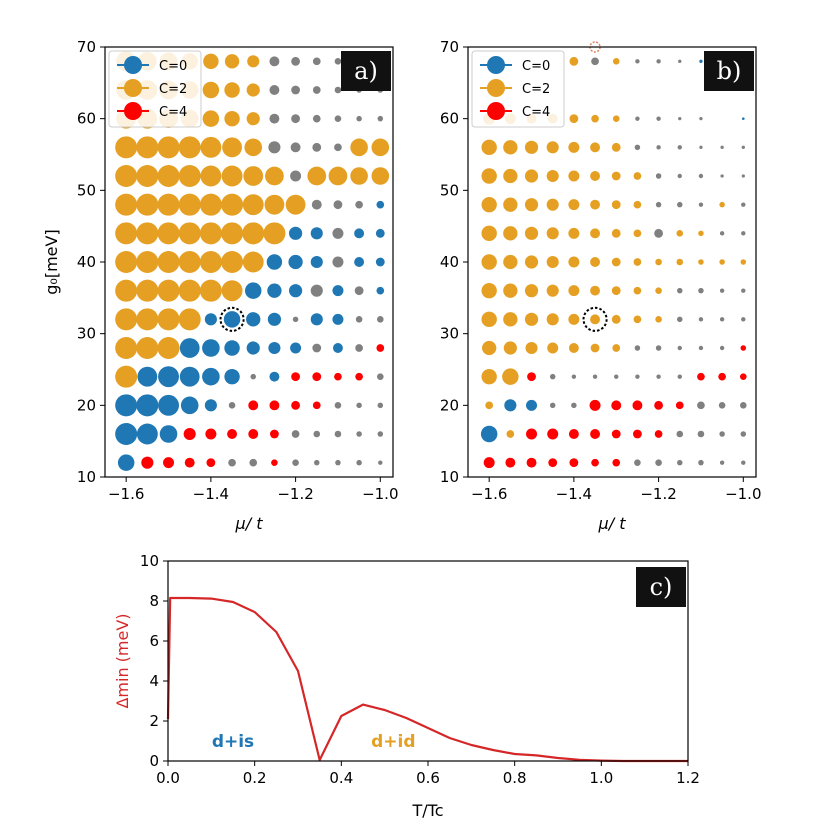 The image size is (831, 840). What do you see at coordinates (366, 71) in the screenshot?
I see `panel-a-label-bg` at bounding box center [366, 71].